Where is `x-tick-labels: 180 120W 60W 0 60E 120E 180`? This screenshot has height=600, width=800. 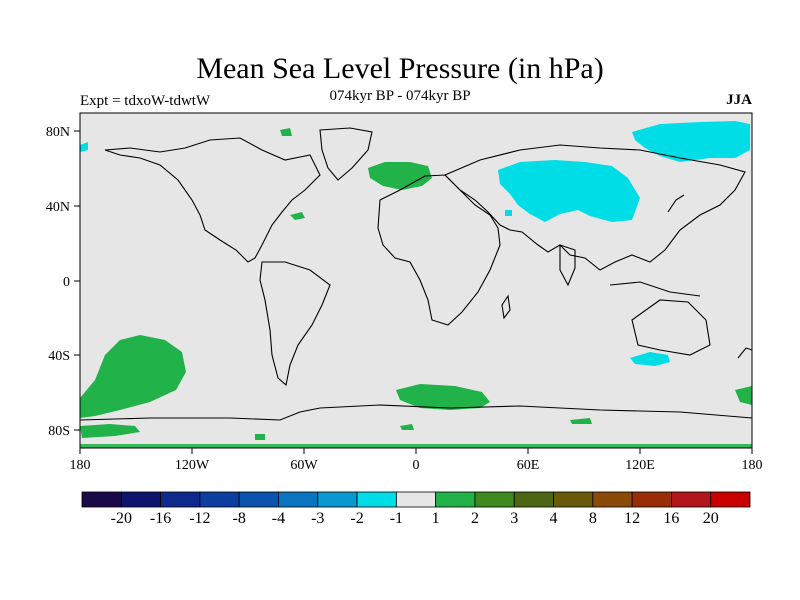
x-tick-labels: 180 120W 60W 0 60E 120E 180 is located at coordinates (416, 465).